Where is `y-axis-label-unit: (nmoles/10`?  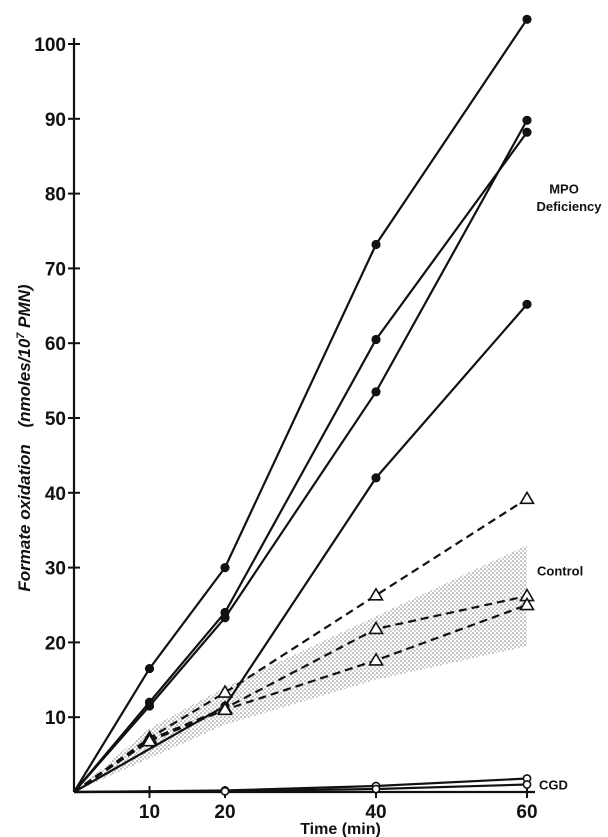 y-axis-label-unit: (nmoles/10 is located at coordinates (24, 382).